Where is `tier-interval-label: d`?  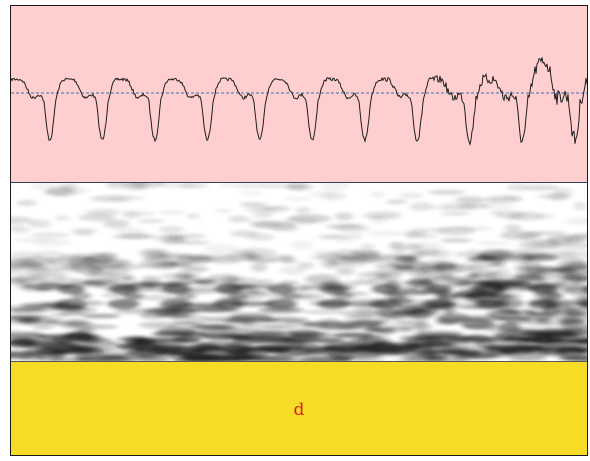
tier-interval-label: d is located at coordinates (299, 410).